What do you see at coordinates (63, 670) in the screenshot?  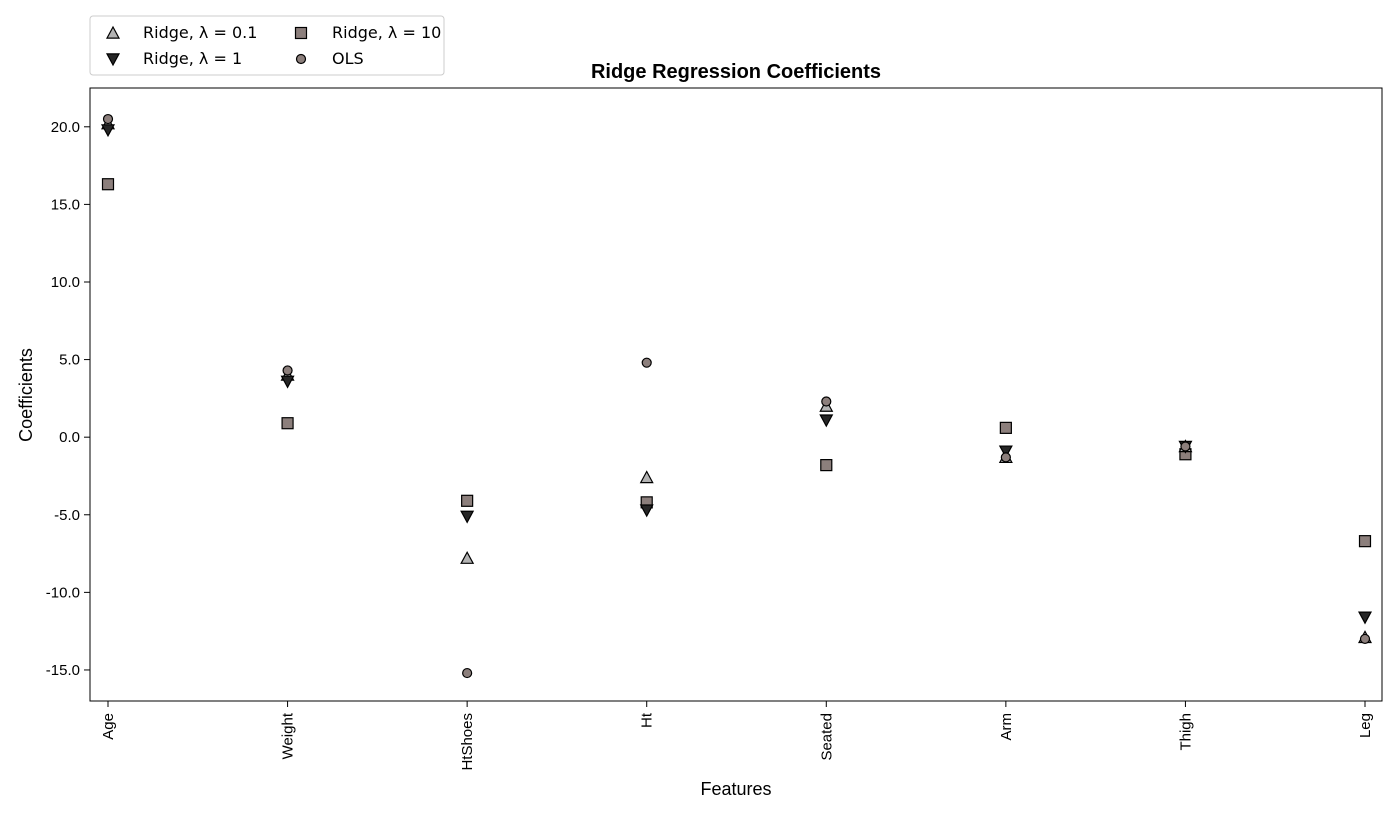 I see `y-tick-label: -15.0` at bounding box center [63, 670].